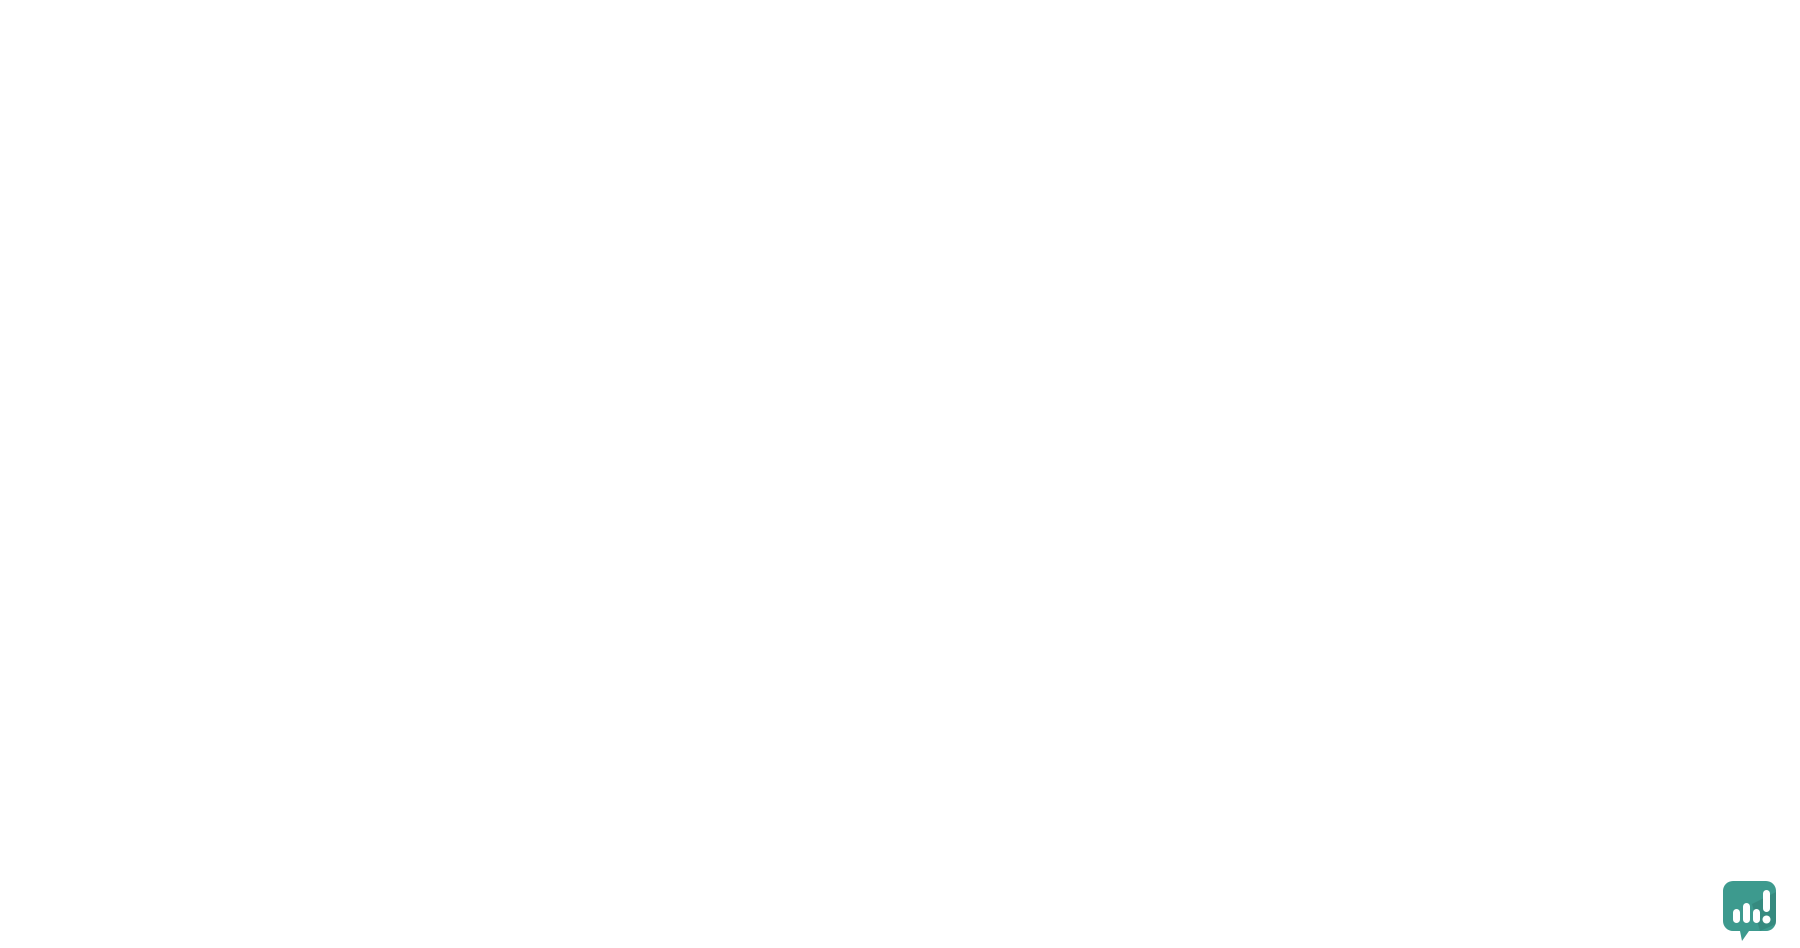  What do you see at coordinates (1766, 919) in the screenshot?
I see `logo-exclamation-dot` at bounding box center [1766, 919].